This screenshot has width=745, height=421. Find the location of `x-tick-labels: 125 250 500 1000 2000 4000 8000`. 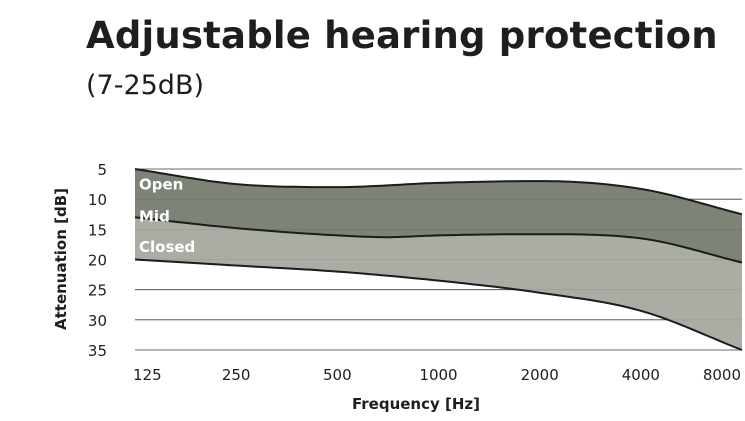

x-tick-labels: 125 250 500 1000 2000 4000 8000 is located at coordinates (437, 375).